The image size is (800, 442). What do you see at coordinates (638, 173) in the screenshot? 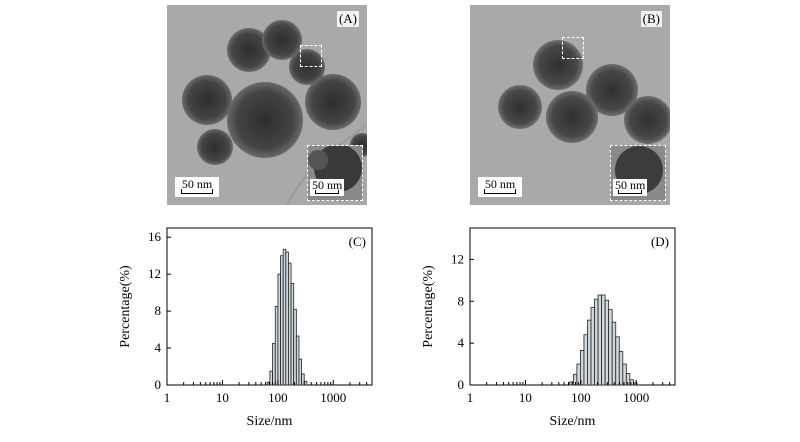
I see `inset-b: 50 nm` at bounding box center [638, 173].